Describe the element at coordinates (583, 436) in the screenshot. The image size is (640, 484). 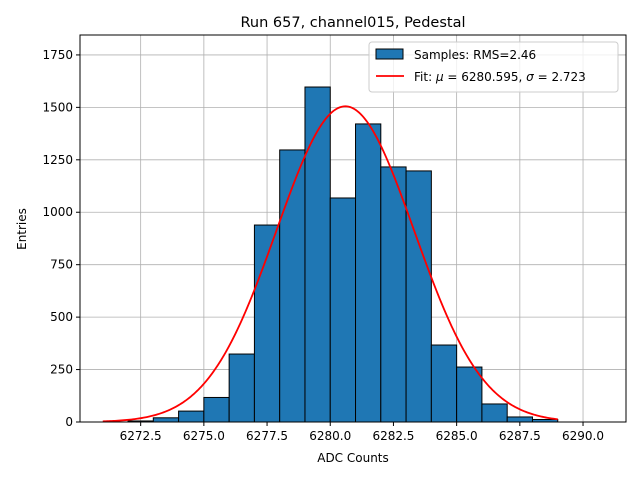
I see `x-tick-label: 6290.0` at that location.